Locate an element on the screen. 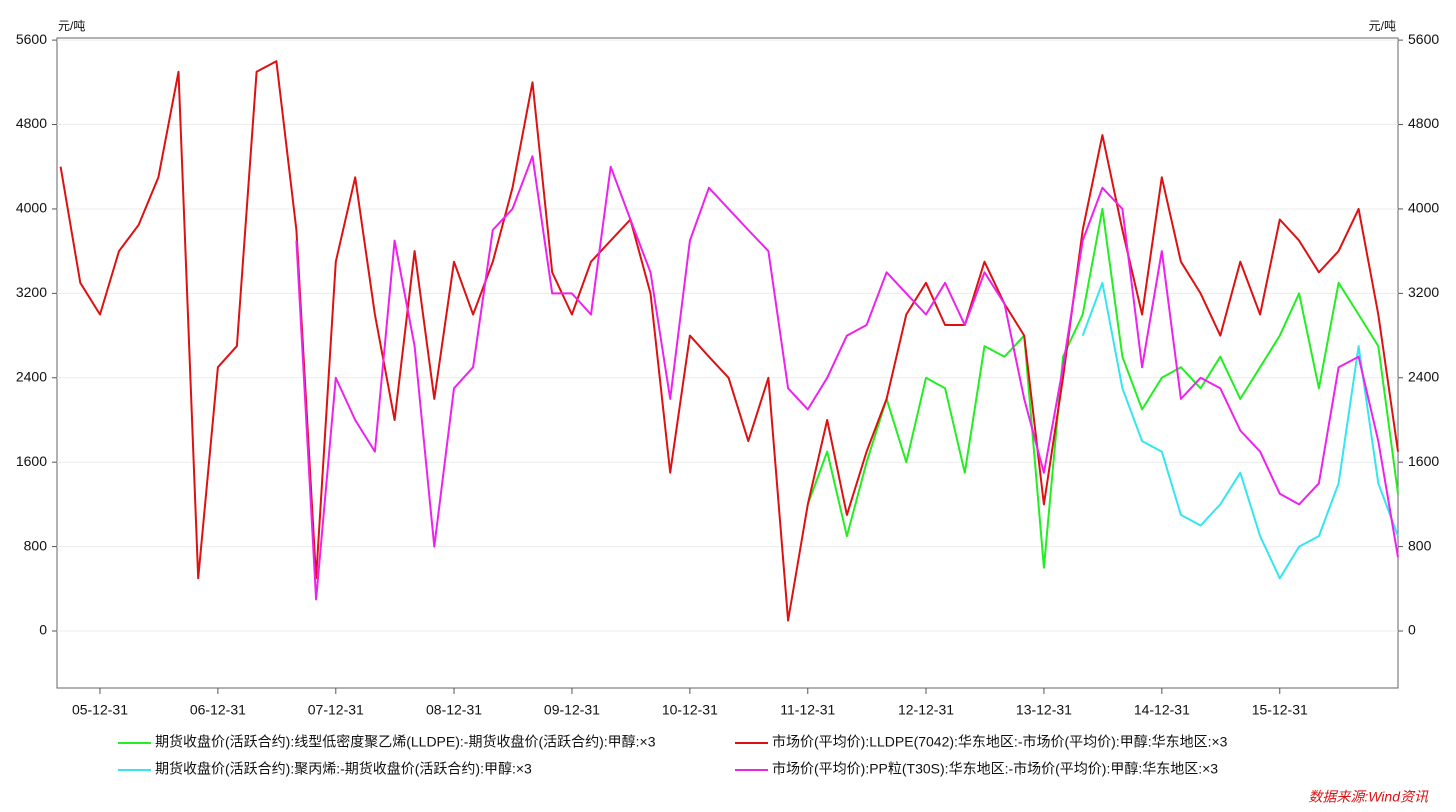 This screenshot has height=812, width=1456. y-tick-label: 800 is located at coordinates (36, 545).